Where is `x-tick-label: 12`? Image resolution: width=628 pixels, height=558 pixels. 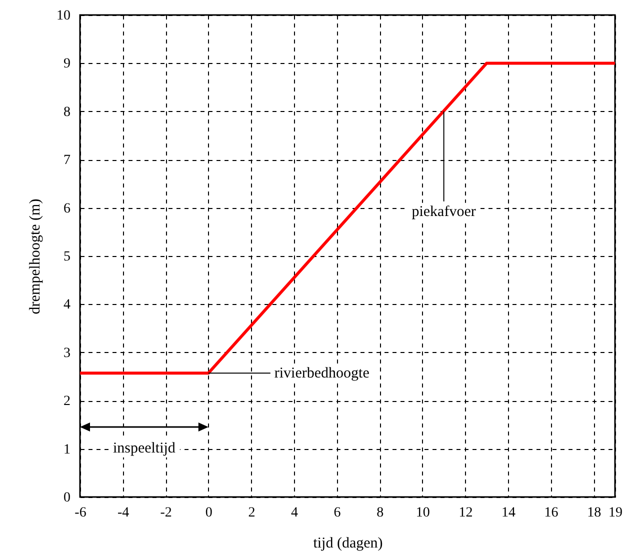 x-tick-label: 12 is located at coordinates (465, 513).